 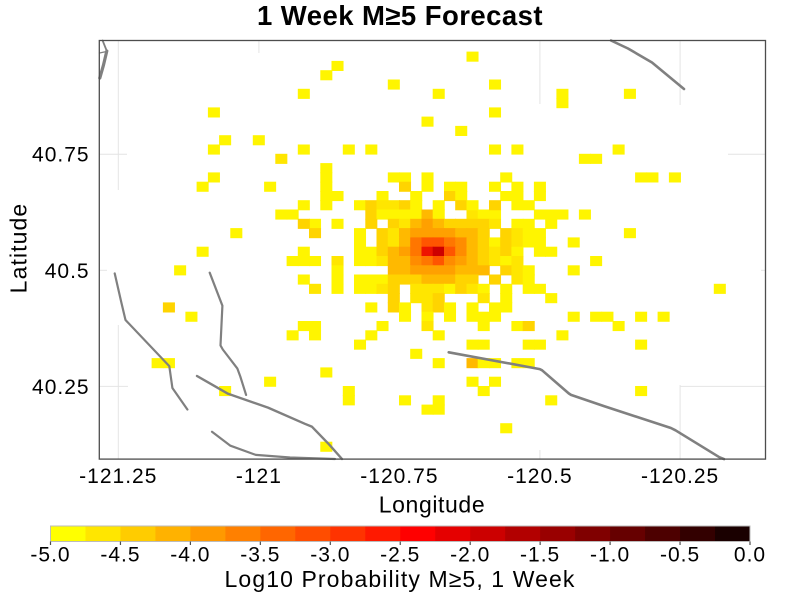 I want to click on svg-text: -4.5, so click(x=120, y=555).